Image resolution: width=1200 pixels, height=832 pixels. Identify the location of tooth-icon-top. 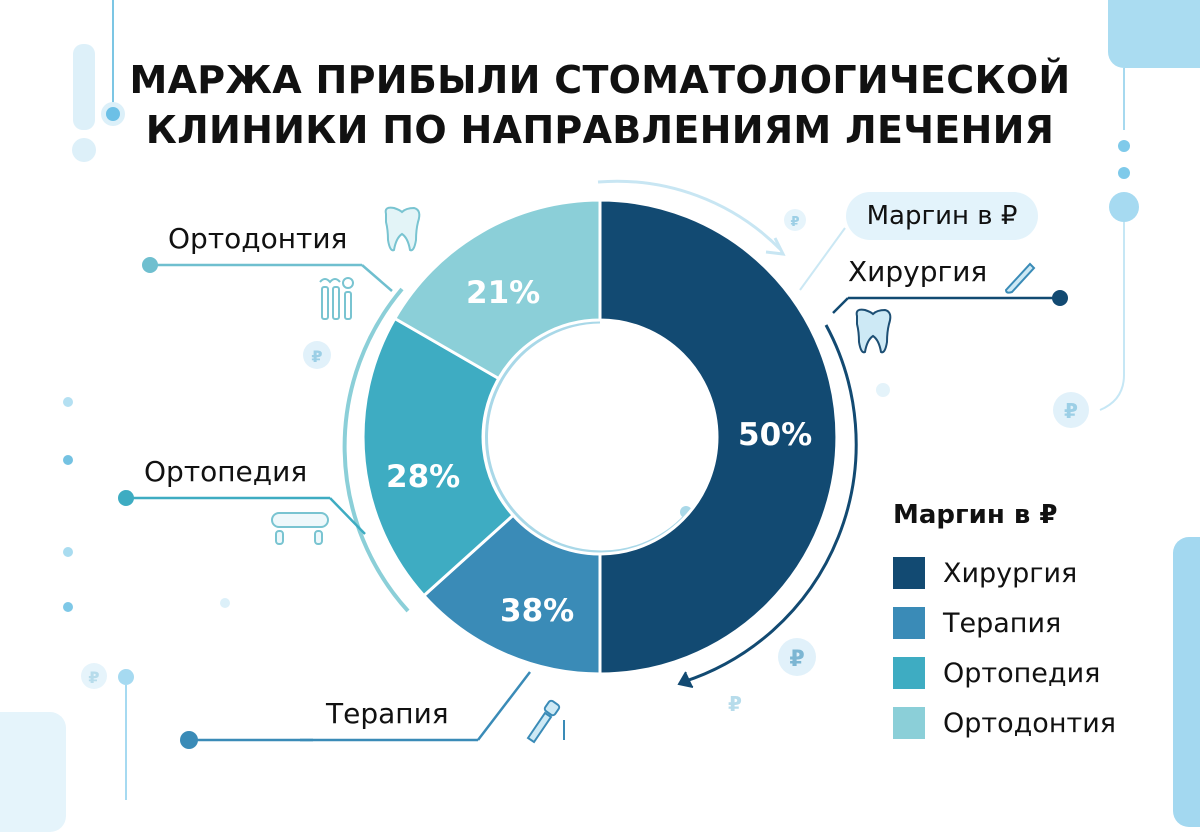
(402, 229).